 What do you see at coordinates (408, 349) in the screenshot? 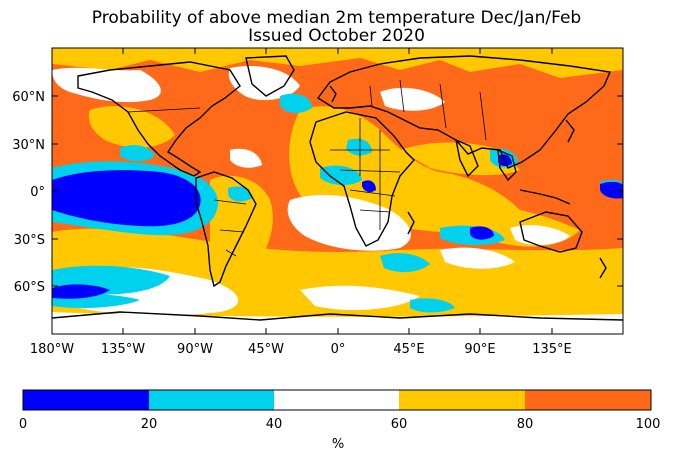
I see `x-tick-label: 45°E` at bounding box center [408, 349].